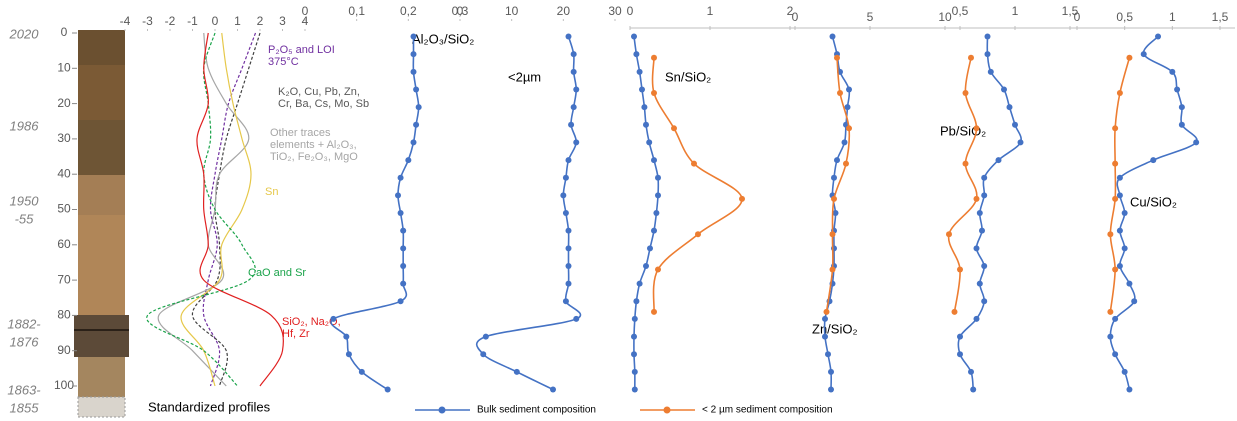 This screenshot has width=1237, height=421. Describe the element at coordinates (1070, 11) in the screenshot. I see `x-tick-label: 1,5` at that location.